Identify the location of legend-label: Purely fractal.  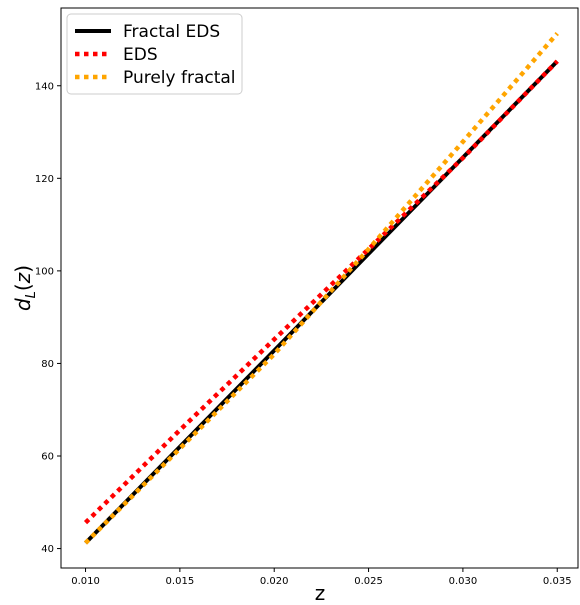
(179, 78).